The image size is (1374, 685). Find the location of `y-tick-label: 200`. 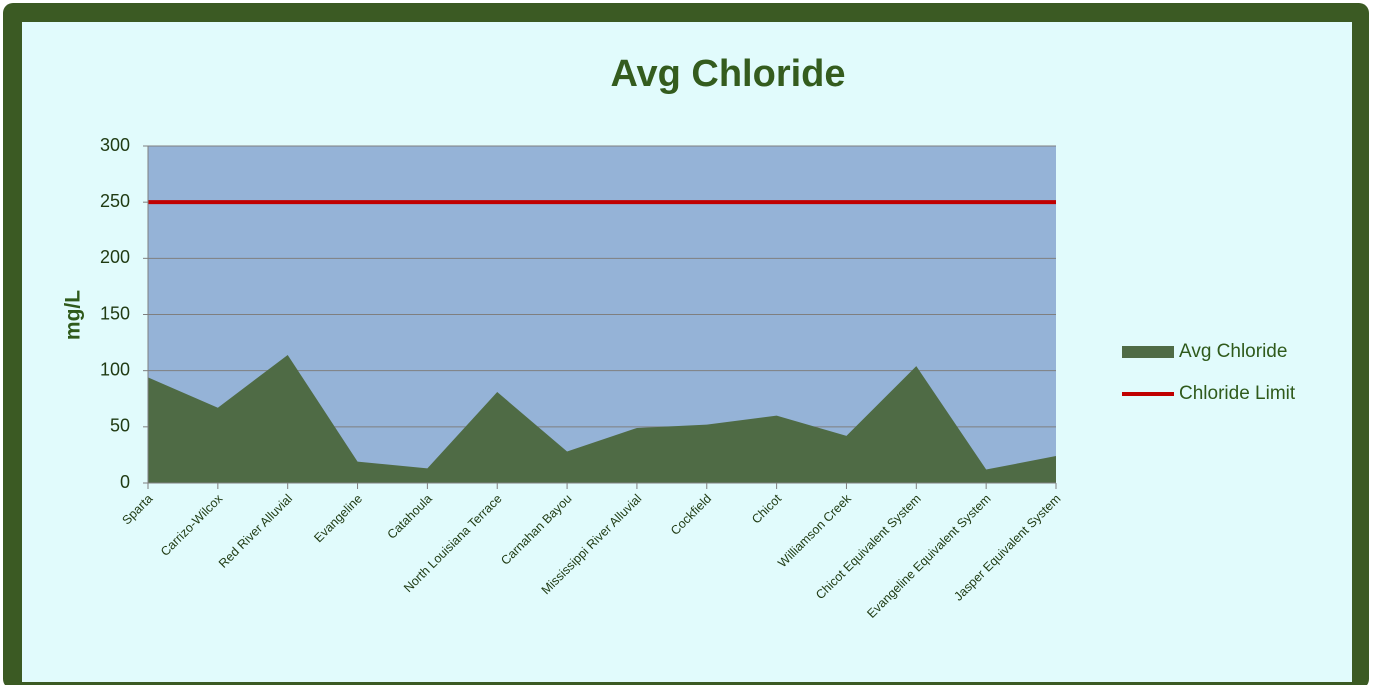

y-tick-label: 200 is located at coordinates (115, 257).